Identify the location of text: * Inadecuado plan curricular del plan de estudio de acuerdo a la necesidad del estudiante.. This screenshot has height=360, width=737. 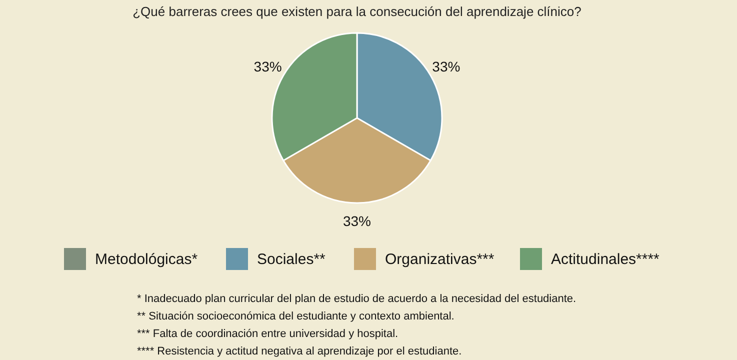
(356, 299).